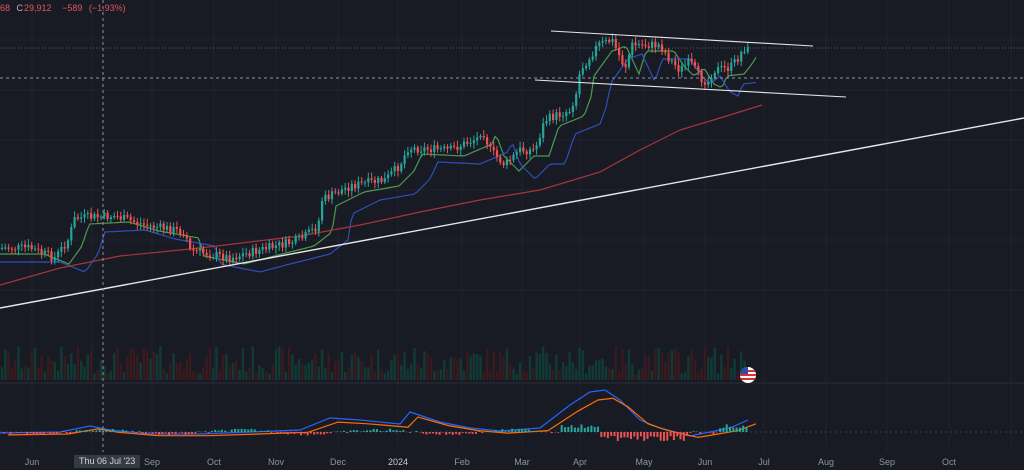 The image size is (1024, 470). What do you see at coordinates (580, 462) in the screenshot?
I see `date-axis-label: Apr` at bounding box center [580, 462].